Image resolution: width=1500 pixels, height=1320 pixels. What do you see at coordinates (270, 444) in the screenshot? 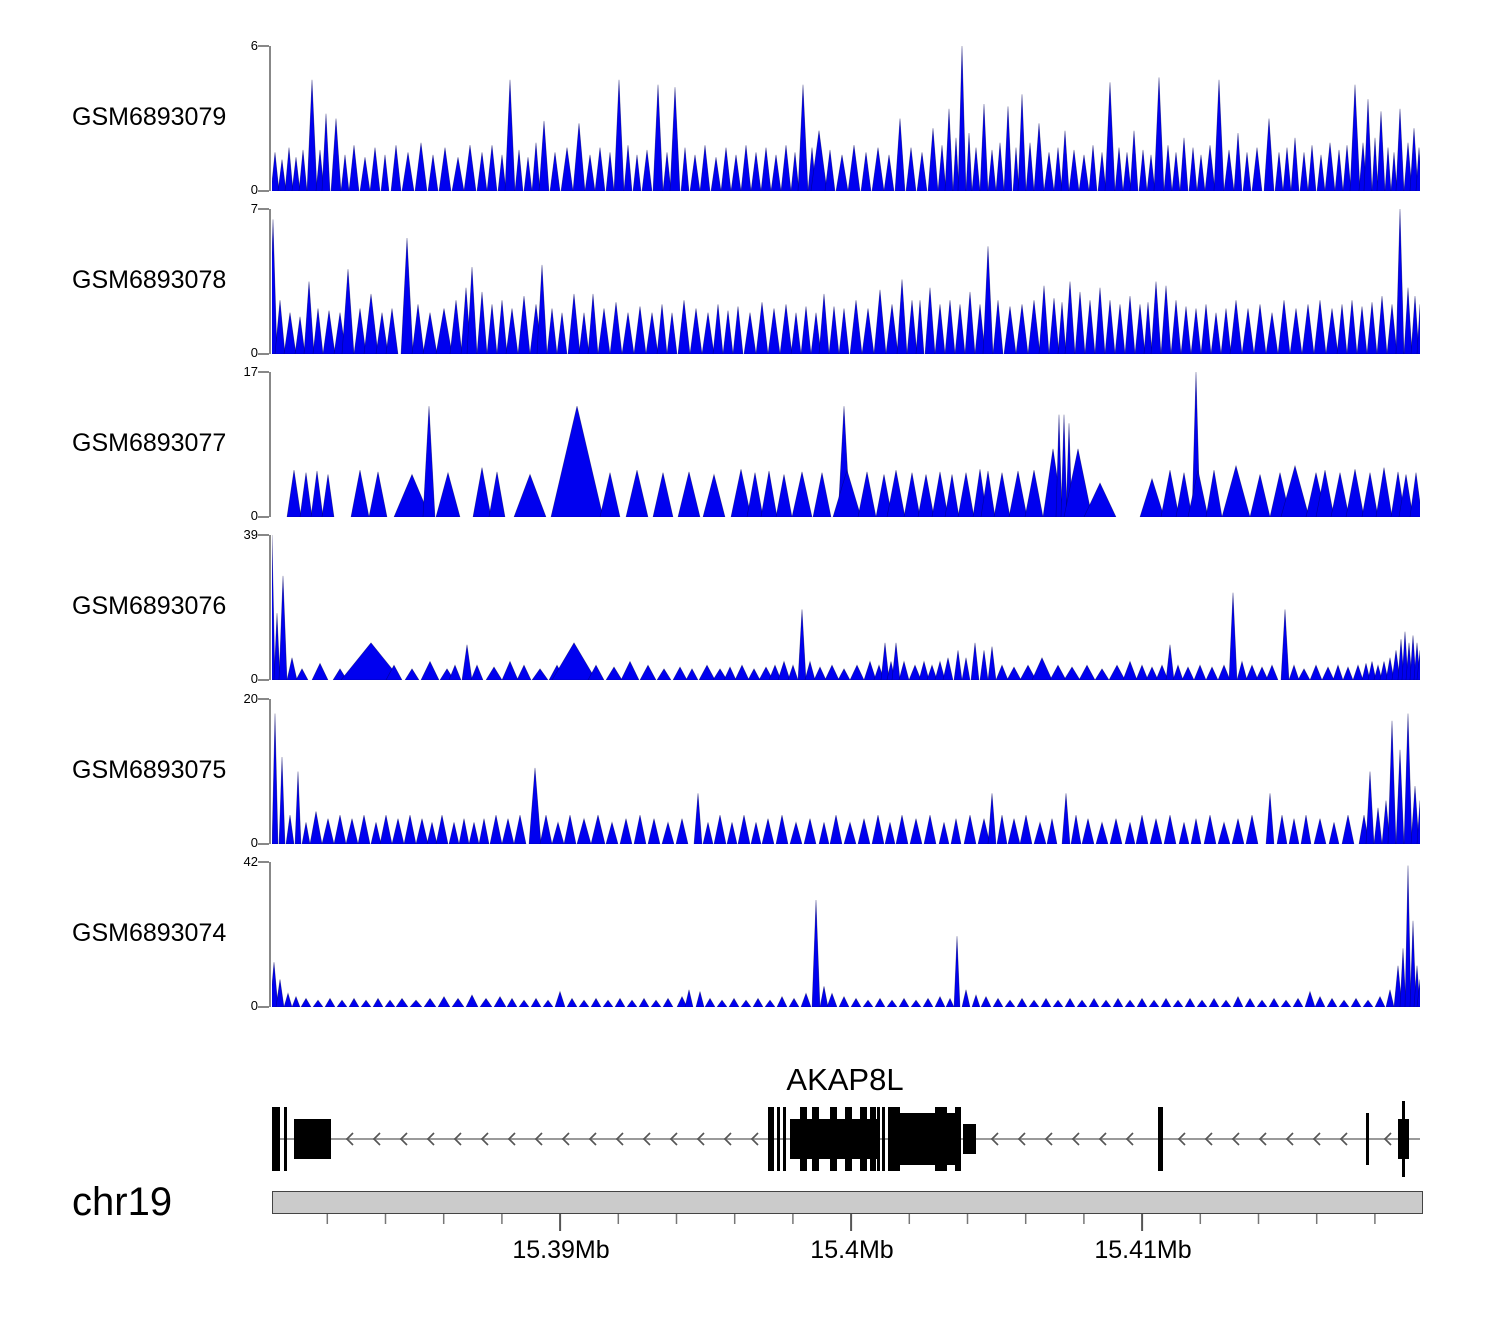
I see `y-axis-line` at bounding box center [270, 444].